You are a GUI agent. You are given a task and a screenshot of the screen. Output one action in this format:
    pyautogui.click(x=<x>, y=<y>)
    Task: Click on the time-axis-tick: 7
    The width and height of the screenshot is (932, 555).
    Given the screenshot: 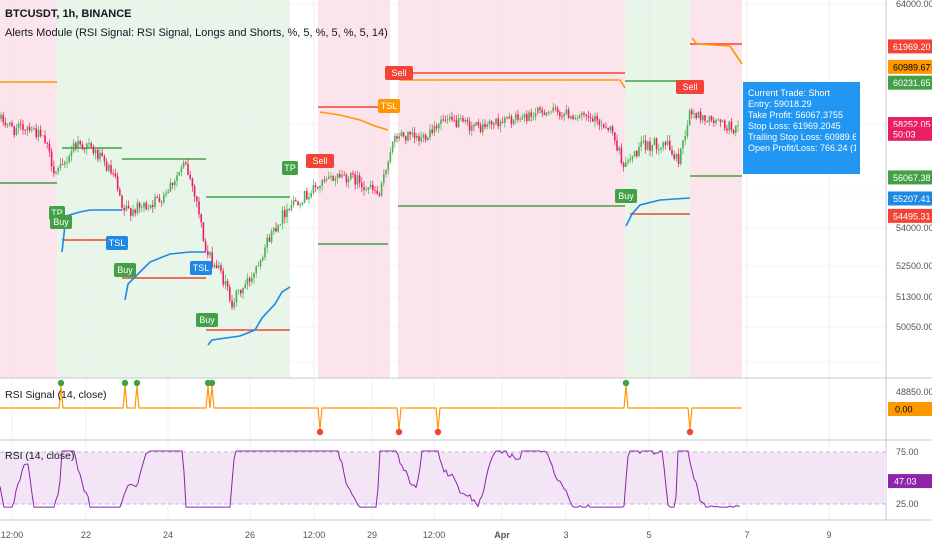 What is the action you would take?
    pyautogui.click(x=746, y=535)
    